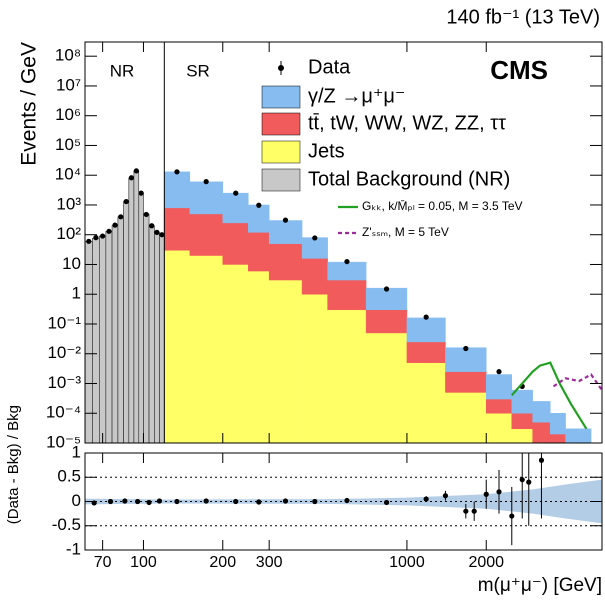 This screenshot has height=603, width=605. I want to click on signal-line, so click(577, 382).